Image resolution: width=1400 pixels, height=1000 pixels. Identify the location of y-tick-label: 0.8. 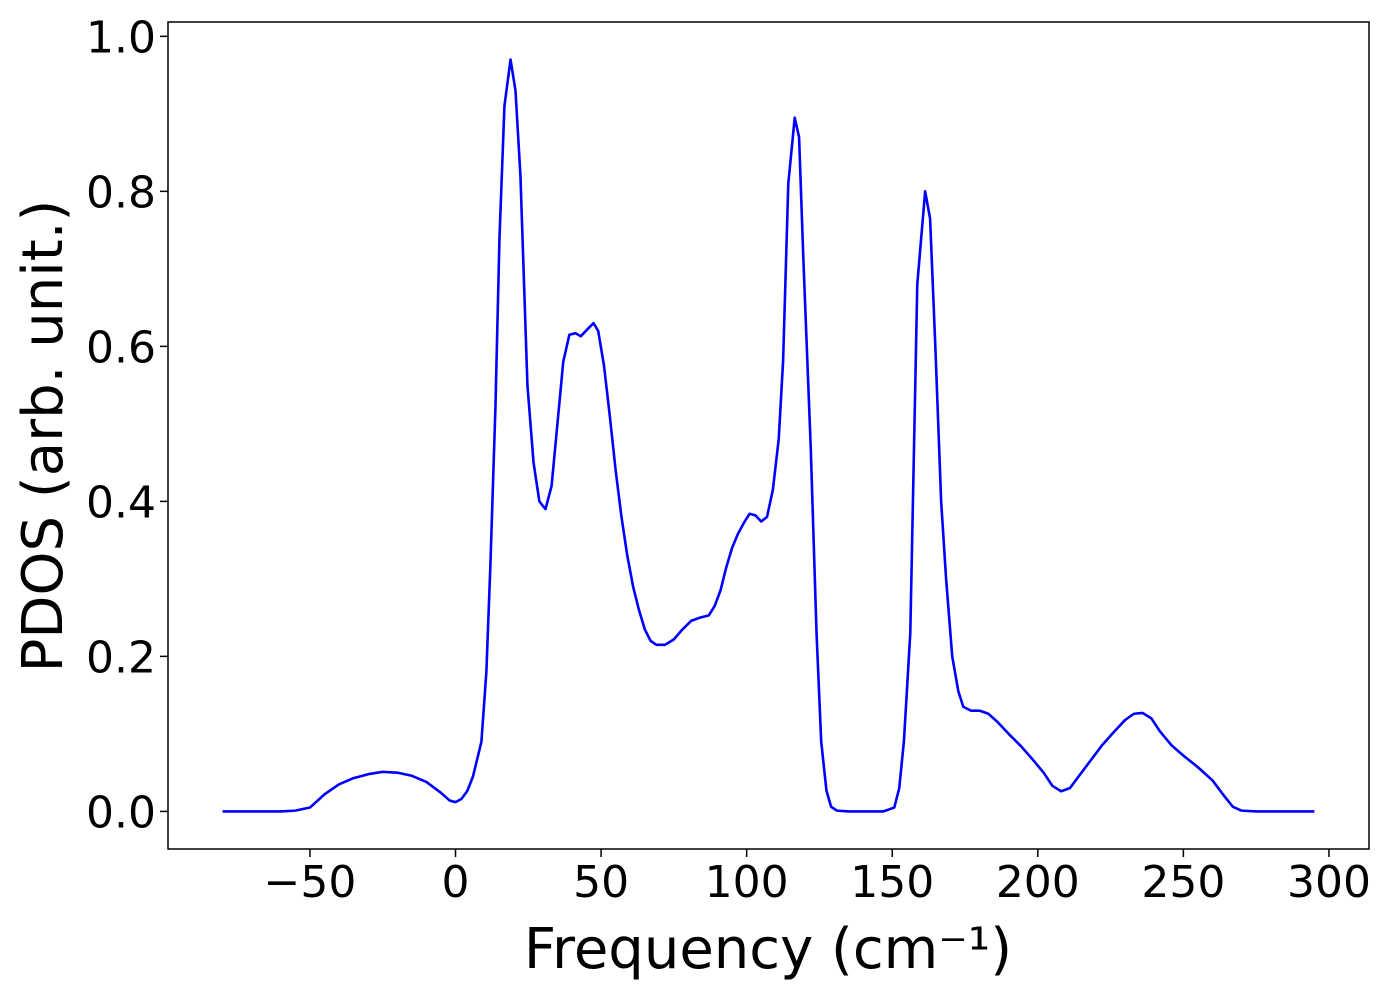
(121, 192).